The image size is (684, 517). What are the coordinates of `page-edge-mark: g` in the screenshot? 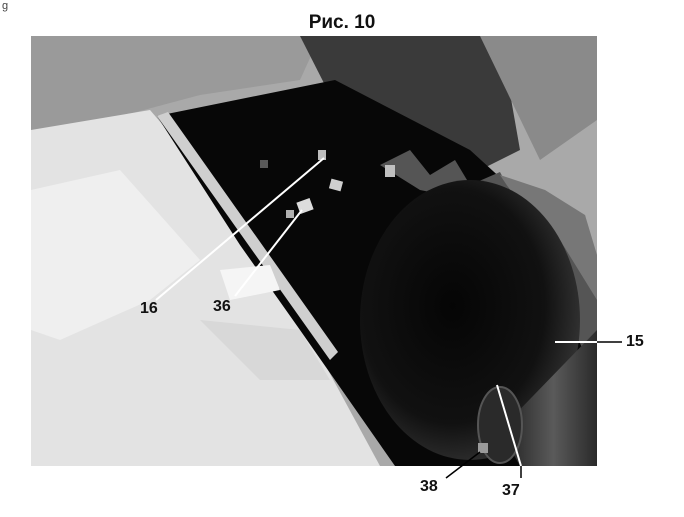 It's located at (5, 6).